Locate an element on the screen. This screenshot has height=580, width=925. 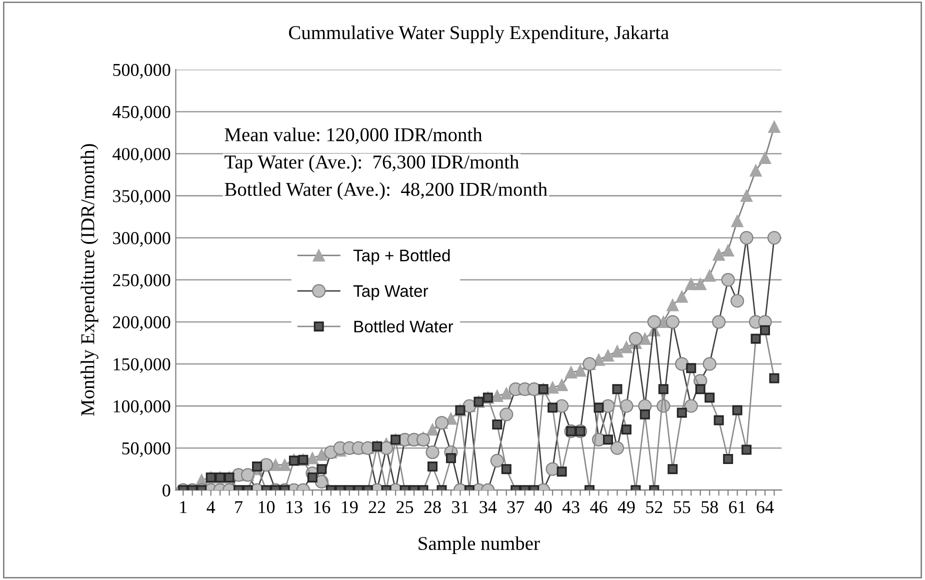
y-tick-label: 200,000 is located at coordinates (141, 323).